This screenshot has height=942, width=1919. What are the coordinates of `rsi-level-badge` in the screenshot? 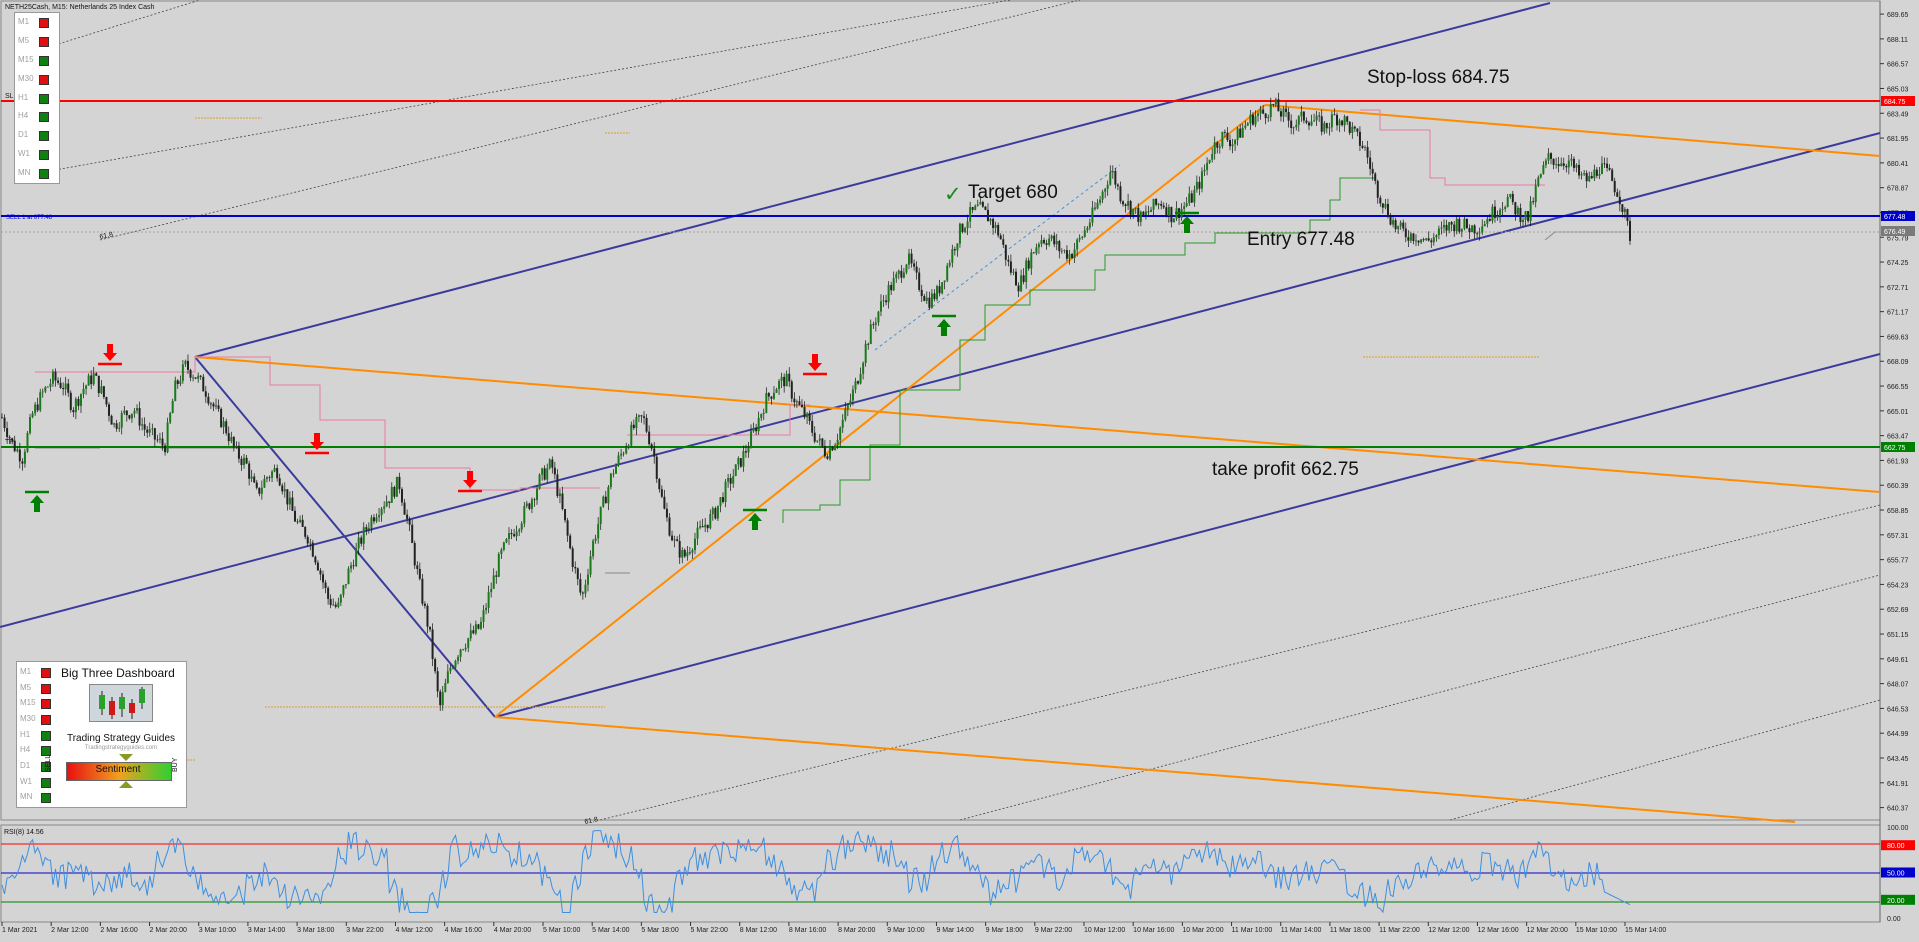 It's located at (1898, 899).